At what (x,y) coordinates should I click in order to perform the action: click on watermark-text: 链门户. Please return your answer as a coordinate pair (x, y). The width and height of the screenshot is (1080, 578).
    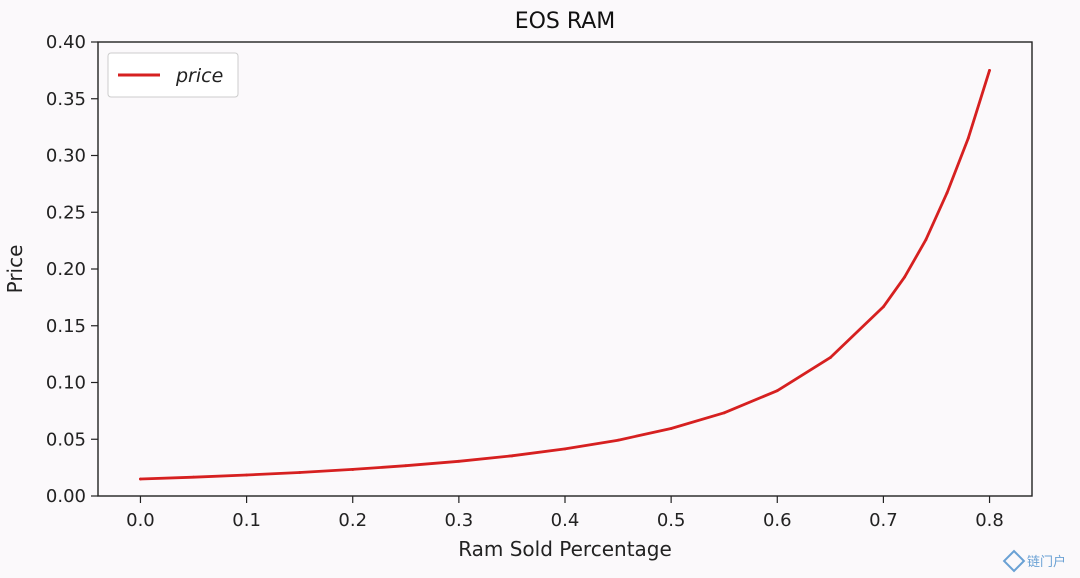
    Looking at the image, I should click on (1046, 562).